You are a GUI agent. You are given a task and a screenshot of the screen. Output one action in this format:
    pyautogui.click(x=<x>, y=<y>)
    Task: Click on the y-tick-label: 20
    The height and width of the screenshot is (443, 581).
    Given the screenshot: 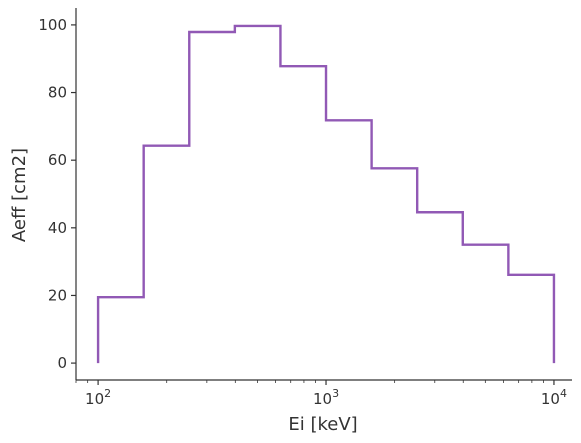 What is the action you would take?
    pyautogui.click(x=57, y=295)
    